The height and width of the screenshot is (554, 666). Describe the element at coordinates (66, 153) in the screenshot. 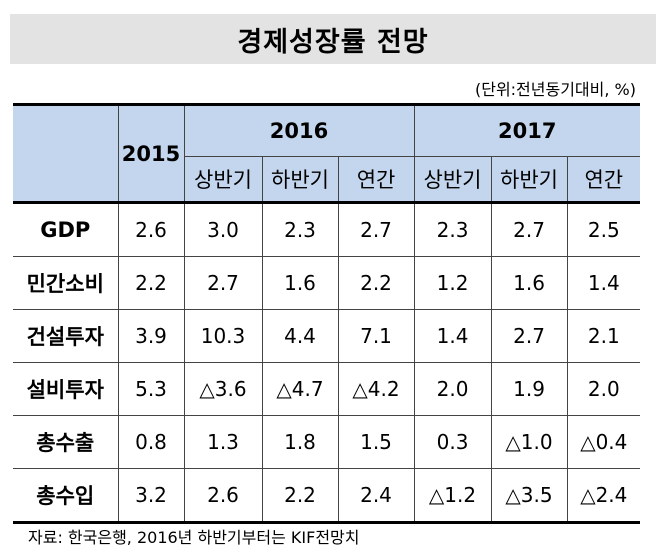

I see `header-corner` at that location.